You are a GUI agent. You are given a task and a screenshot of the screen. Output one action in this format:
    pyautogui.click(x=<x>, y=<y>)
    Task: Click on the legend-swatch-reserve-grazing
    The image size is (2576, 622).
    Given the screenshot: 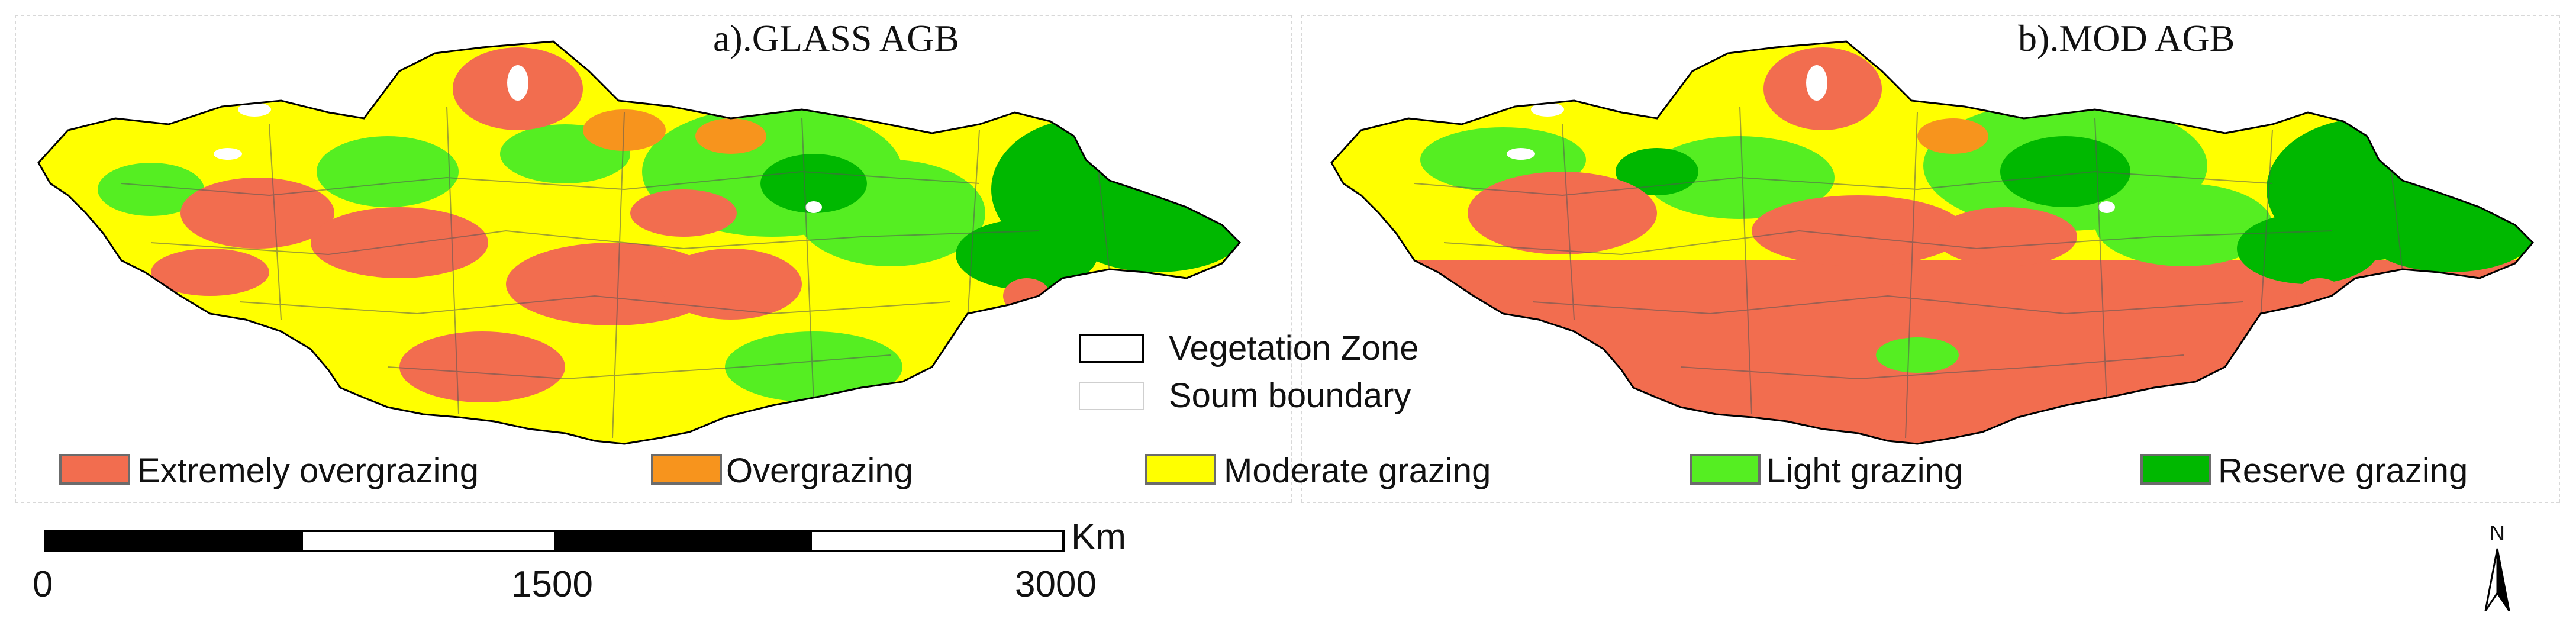 What is the action you would take?
    pyautogui.click(x=2175, y=469)
    